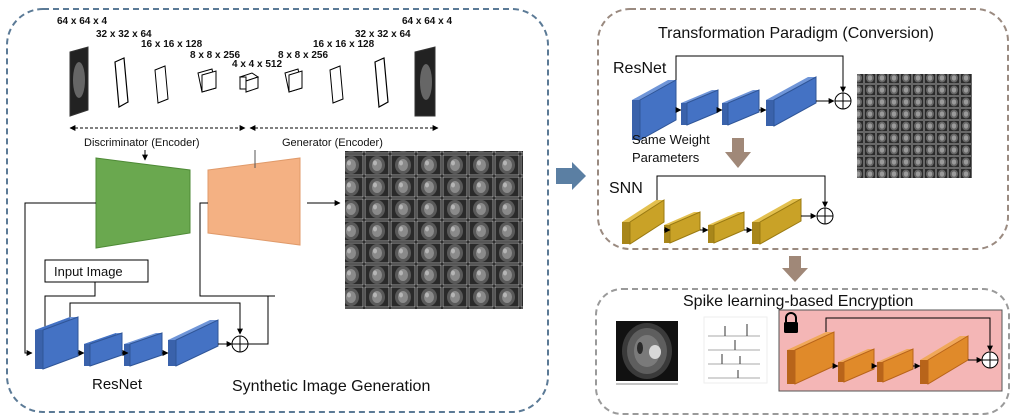 The width and height of the screenshot is (1025, 418). Describe the element at coordinates (164, 81) in the screenshot. I see `encoder-feature-maps` at that location.